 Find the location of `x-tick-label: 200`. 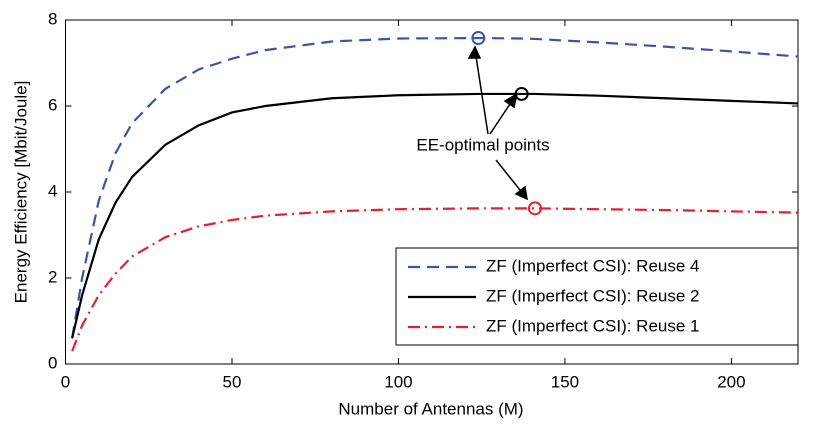

x-tick-label: 200 is located at coordinates (731, 381).